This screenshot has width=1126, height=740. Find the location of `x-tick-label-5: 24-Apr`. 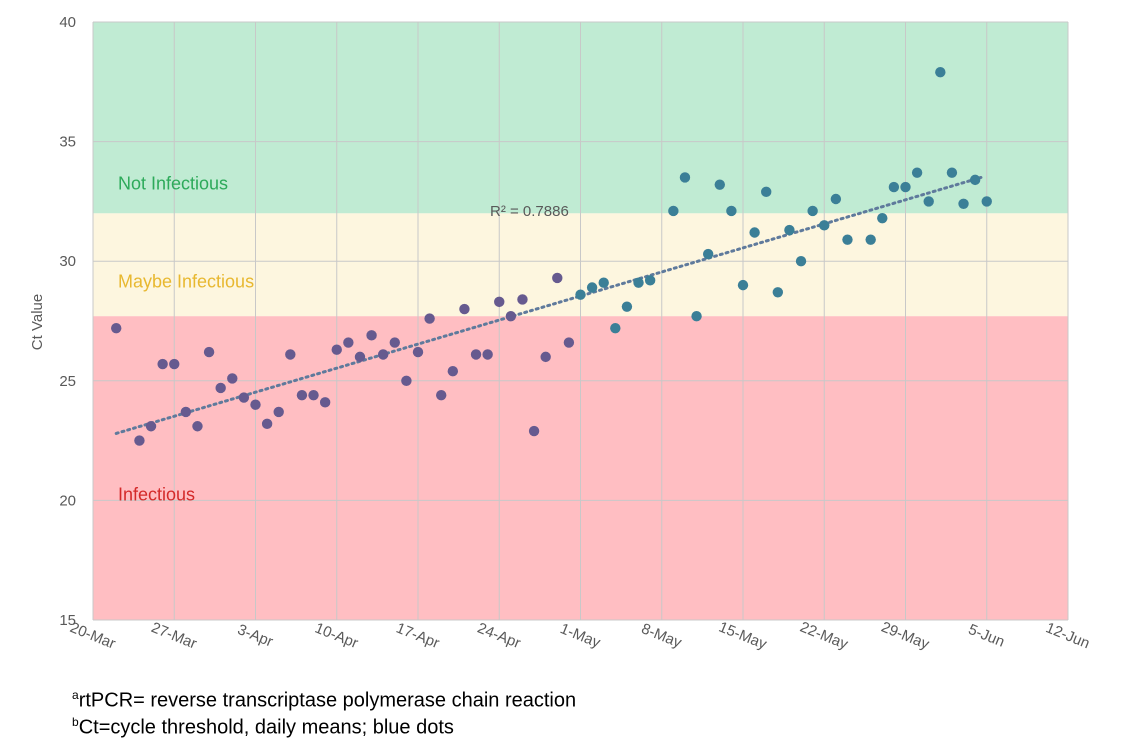

x-tick-label-5: 24-Apr is located at coordinates (499, 636).